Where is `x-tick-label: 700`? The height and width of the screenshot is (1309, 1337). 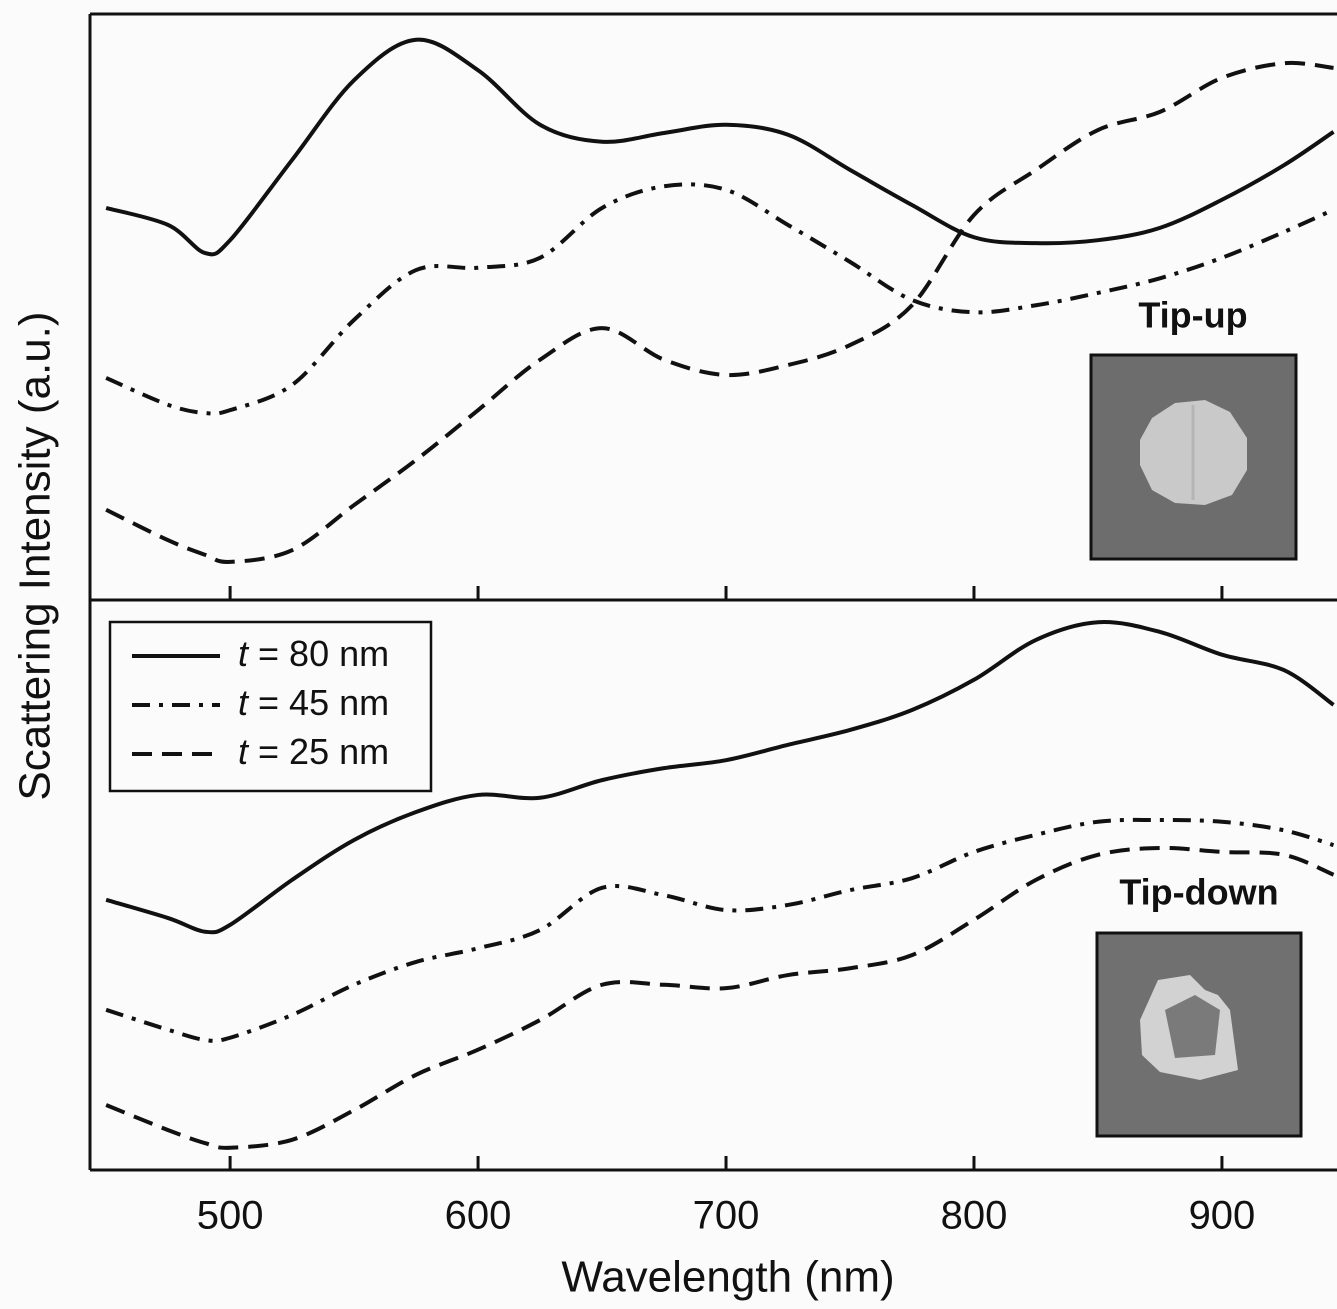 x-tick-label: 700 is located at coordinates (726, 1216).